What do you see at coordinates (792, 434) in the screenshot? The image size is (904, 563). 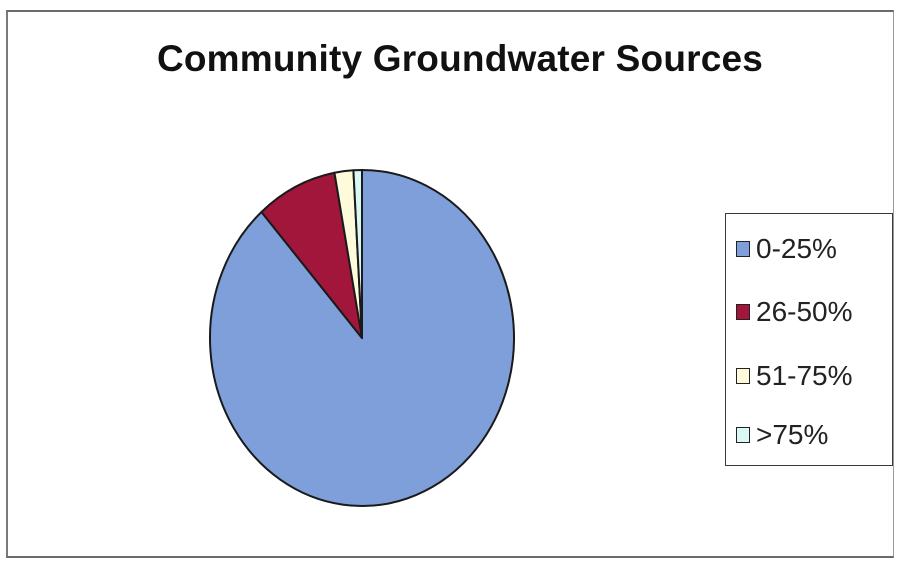 I see `legend-label-over-75: >75%` at bounding box center [792, 434].